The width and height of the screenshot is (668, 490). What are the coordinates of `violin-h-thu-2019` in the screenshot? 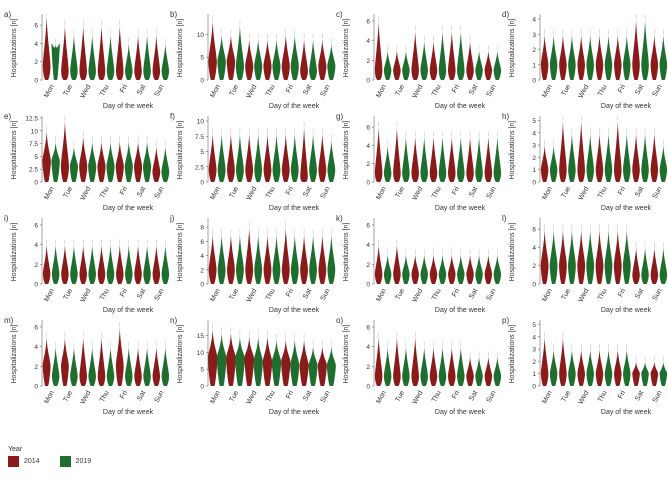 It's located at (608, 157).